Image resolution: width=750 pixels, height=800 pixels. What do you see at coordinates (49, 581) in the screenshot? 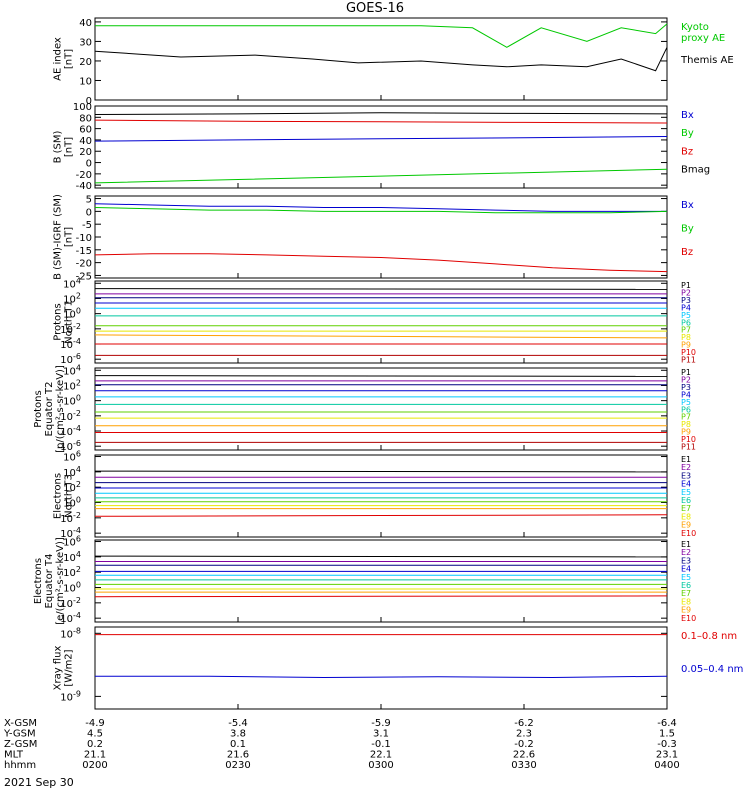
I see `y-axis-label: Equator T4` at bounding box center [49, 581].